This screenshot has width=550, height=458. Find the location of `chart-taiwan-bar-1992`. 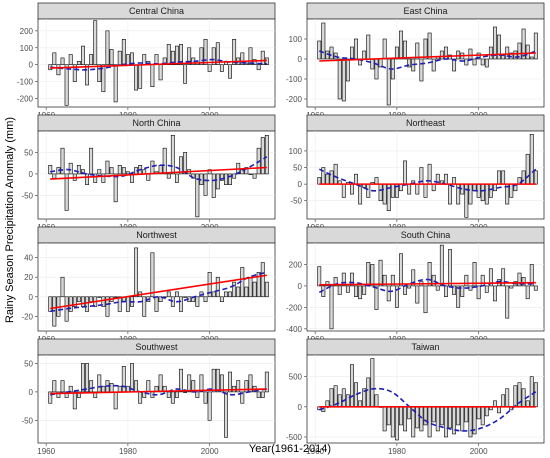

chart-taiwan-bar-1992 is located at coordinates (445, 422).